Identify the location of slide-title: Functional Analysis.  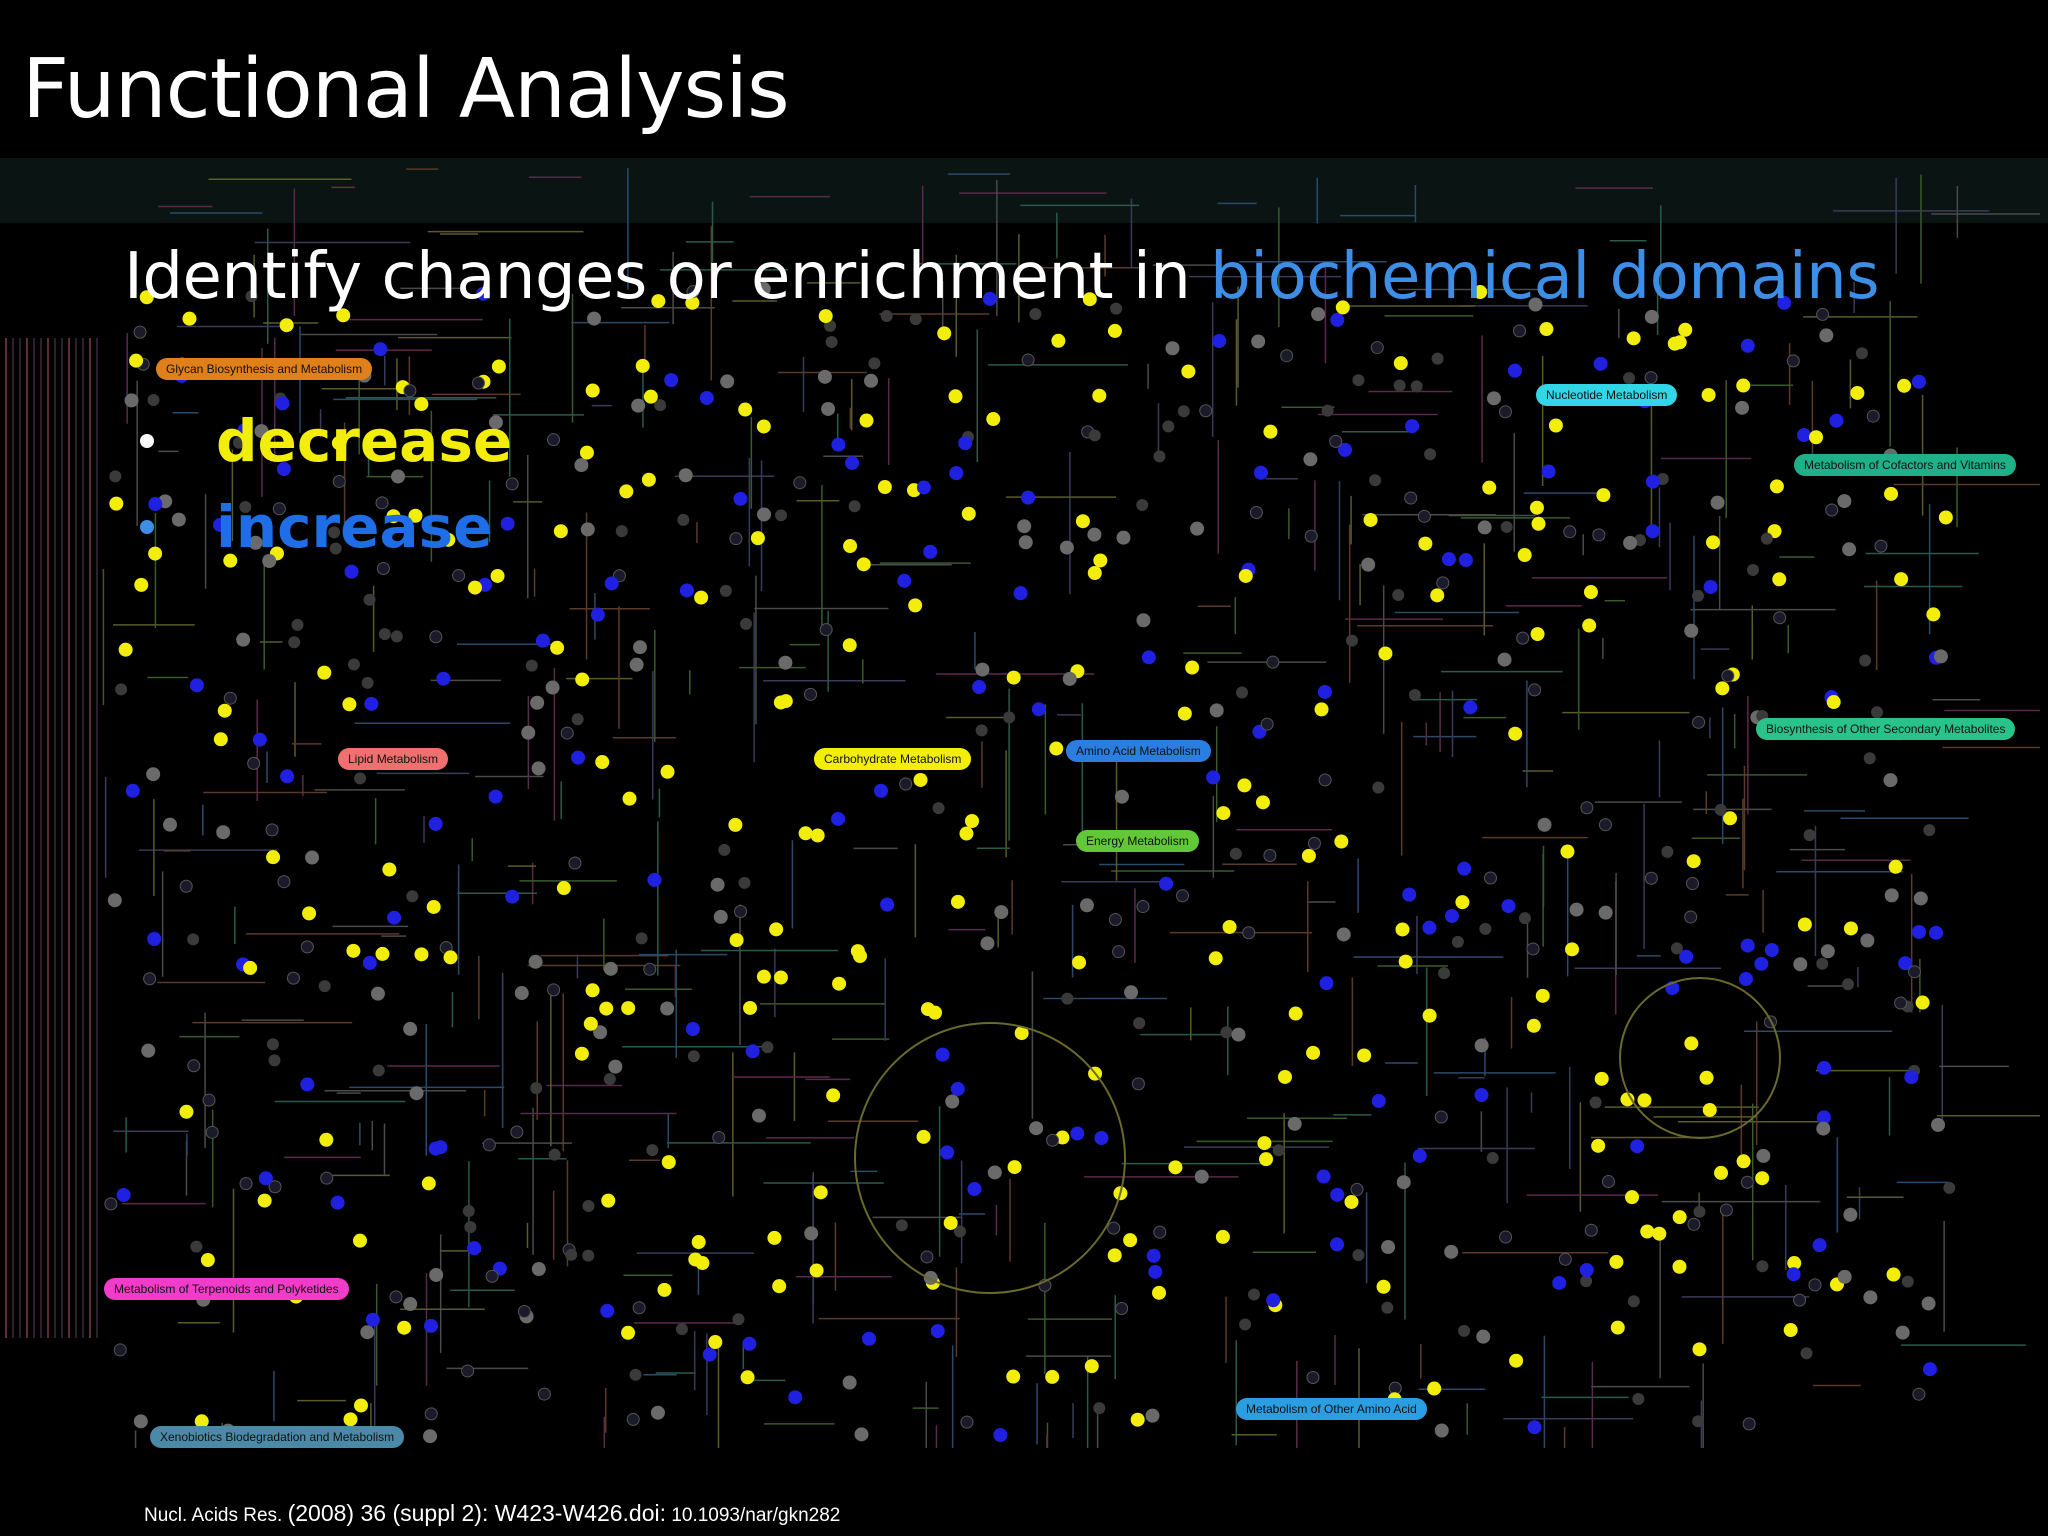
(406, 89).